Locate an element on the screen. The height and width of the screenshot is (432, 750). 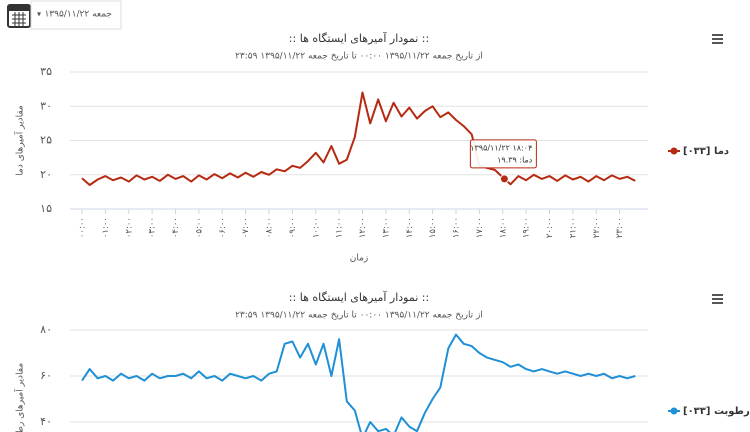
x-tick-label: ۱۱:۰۰ is located at coordinates (340, 227).